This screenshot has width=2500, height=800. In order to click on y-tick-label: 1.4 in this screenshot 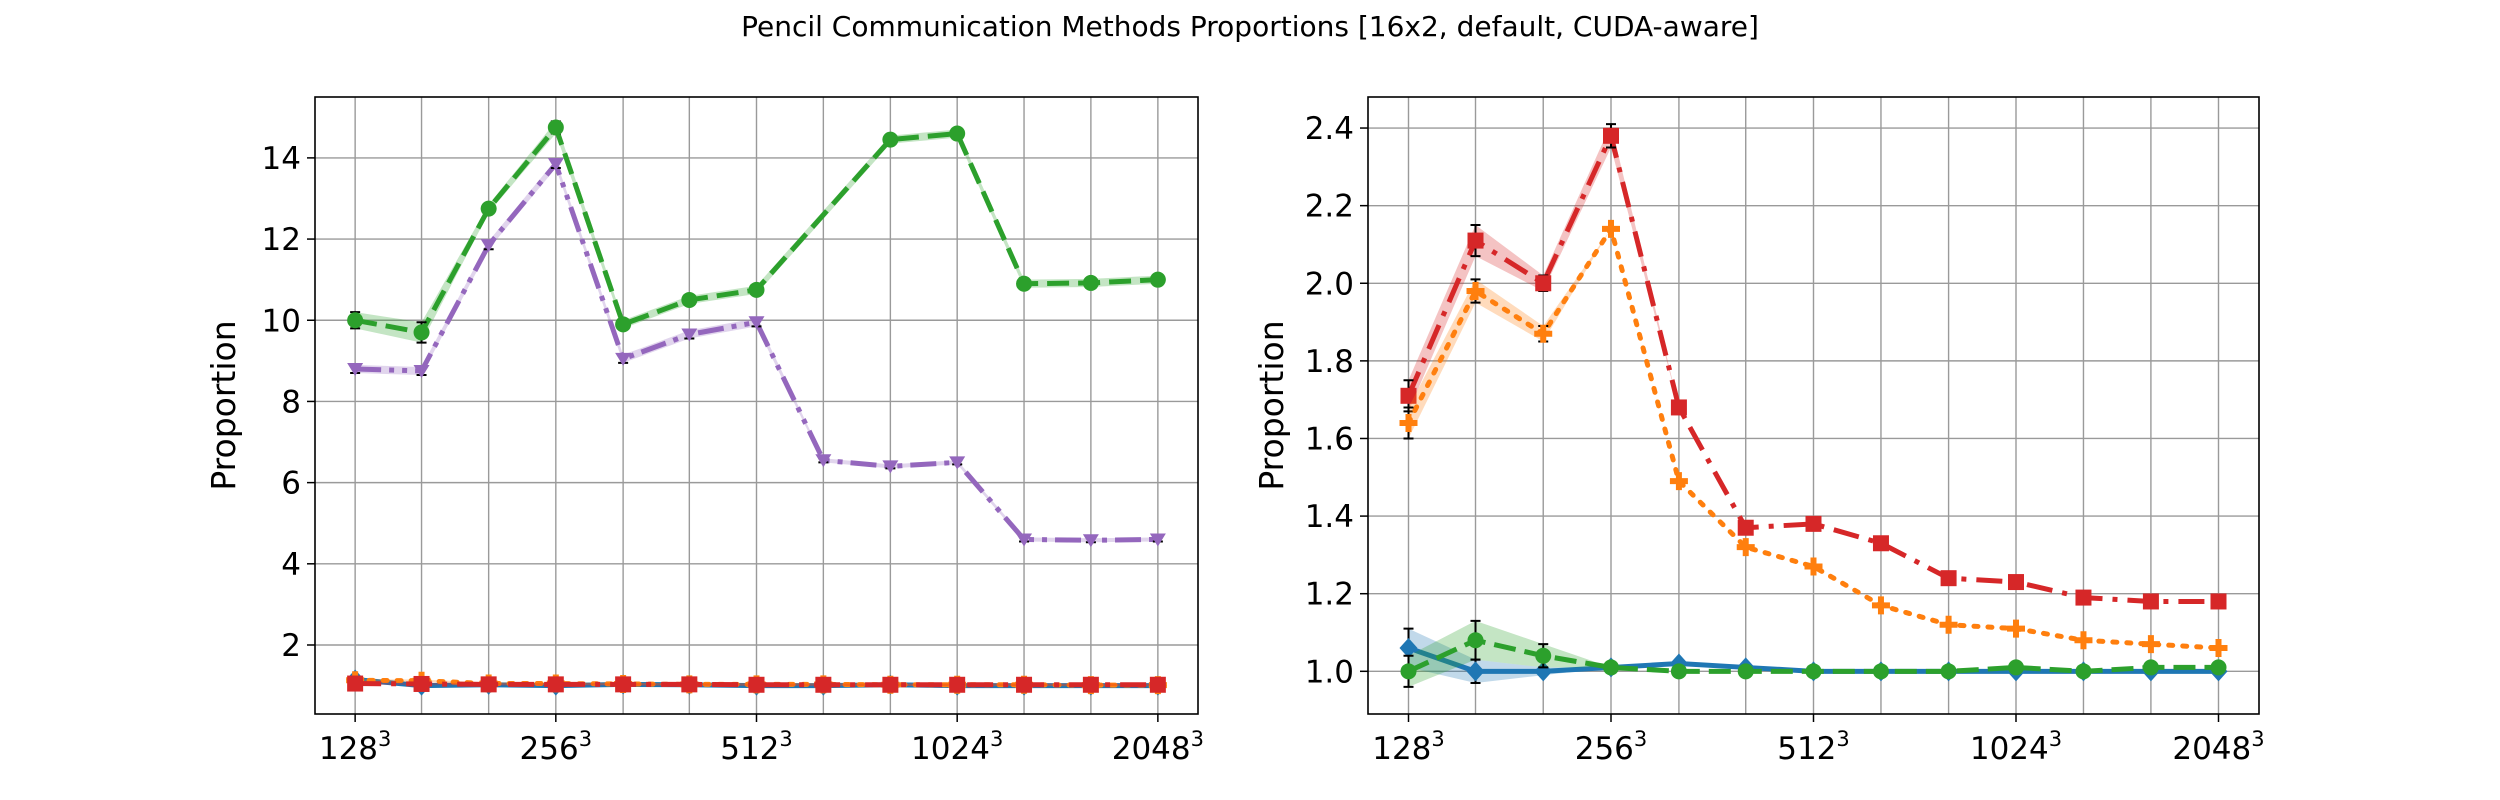, I will do `click(1329, 517)`.